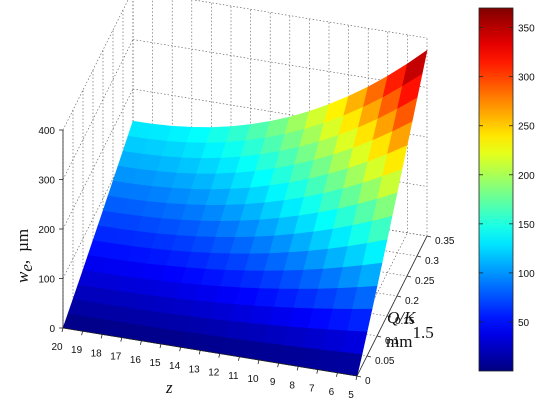 This screenshot has width=550, height=407. I want to click on colorbar-tick-label: 350, so click(526, 29).